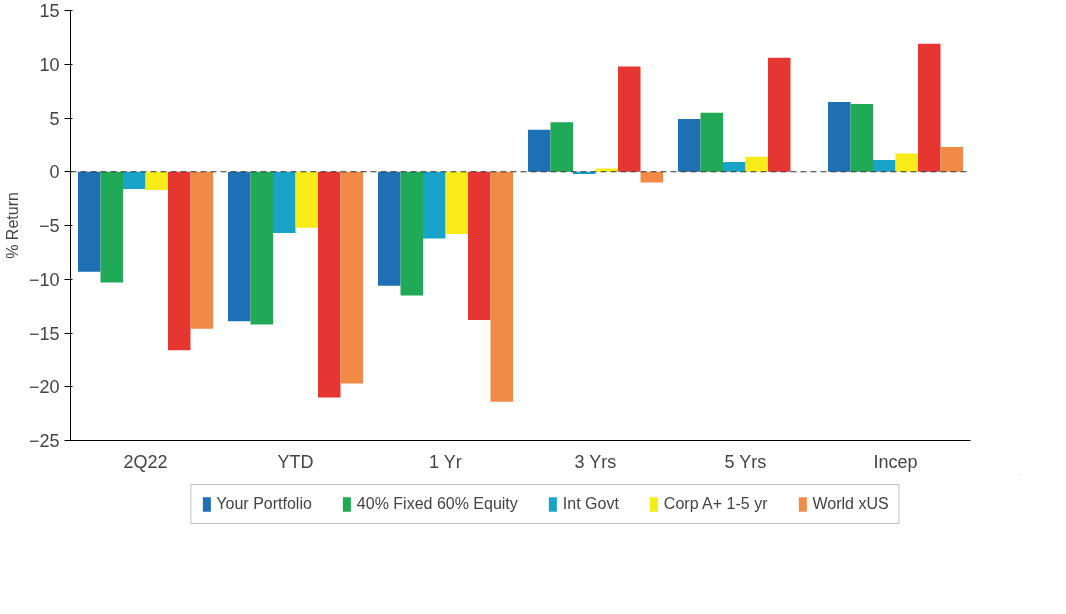 This screenshot has width=1066, height=614. What do you see at coordinates (44, 441) in the screenshot?
I see `y-tick-label: −25` at bounding box center [44, 441].